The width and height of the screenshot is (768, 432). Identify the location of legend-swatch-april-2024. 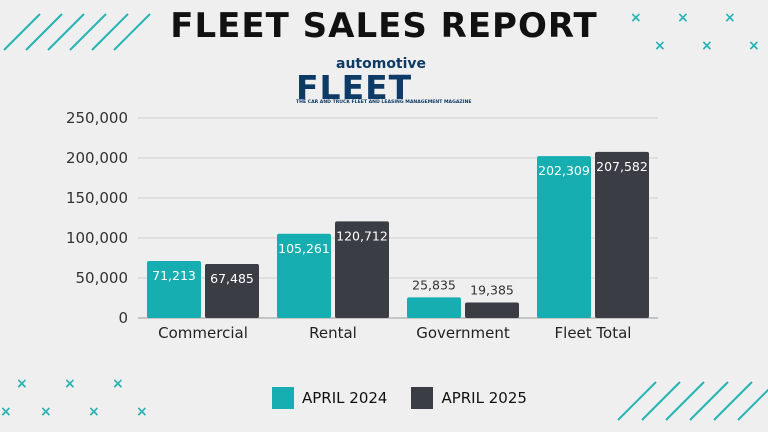
(283, 398).